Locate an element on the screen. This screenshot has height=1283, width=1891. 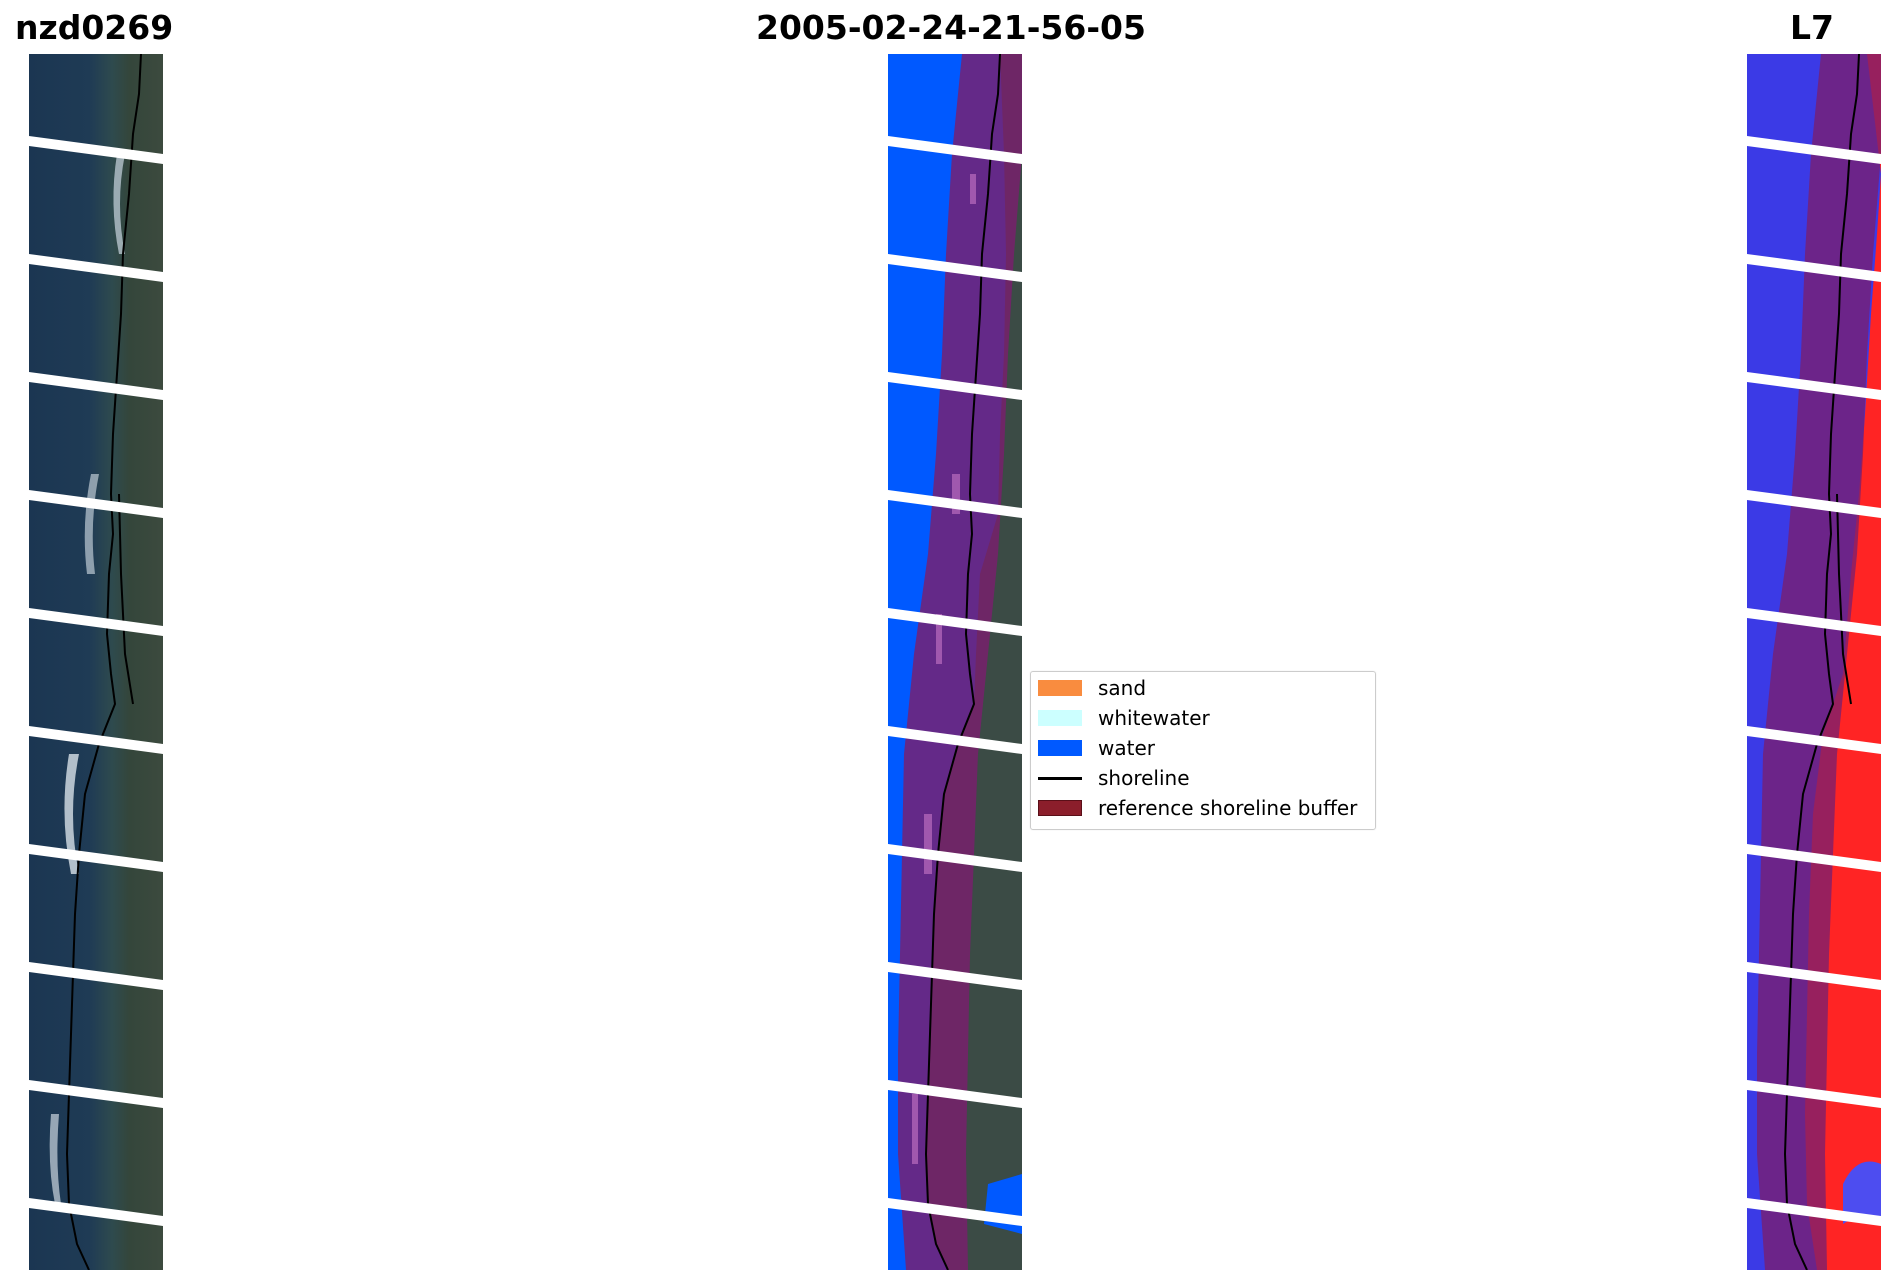
legend-label: whitewater is located at coordinates (1154, 718).